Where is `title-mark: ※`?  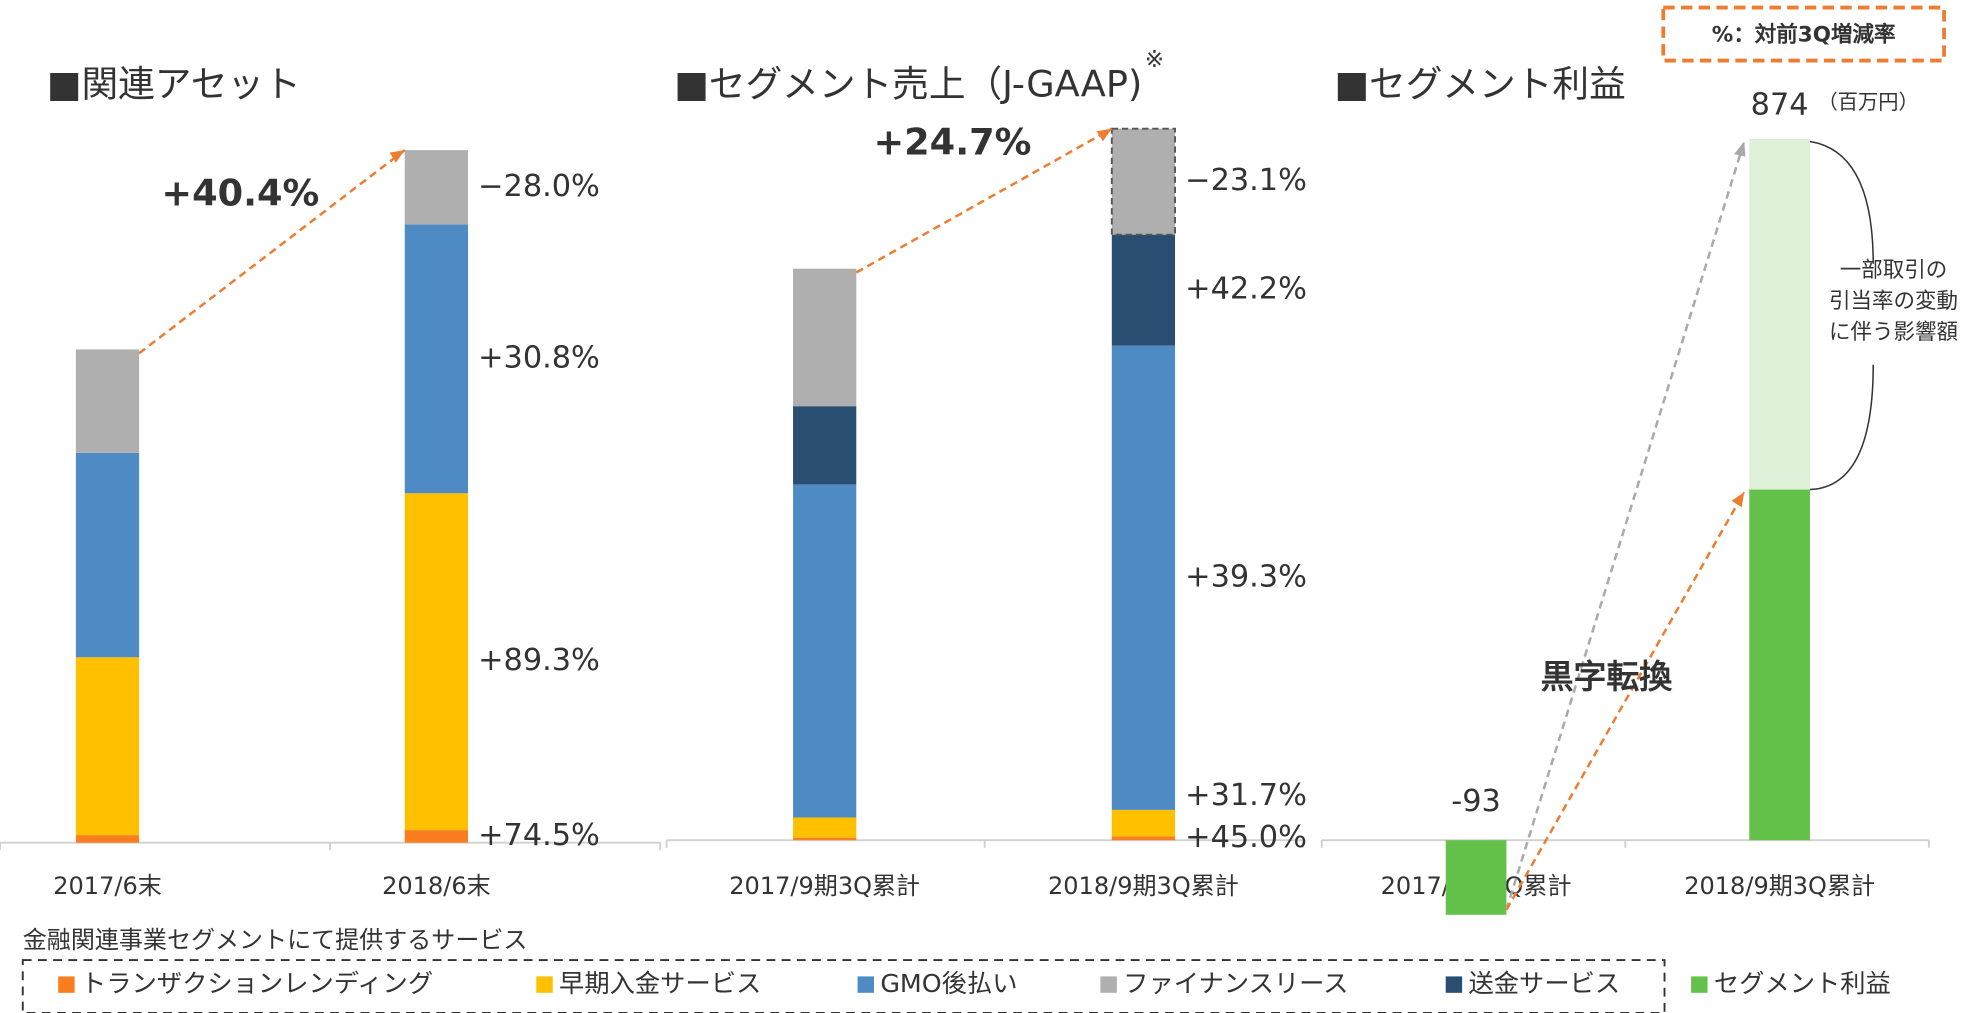 title-mark: ※ is located at coordinates (1154, 60).